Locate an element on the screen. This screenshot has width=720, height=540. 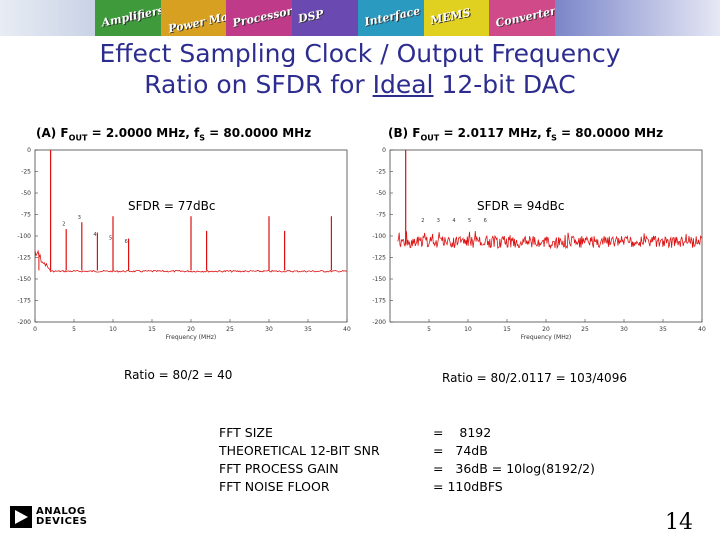
title-line-1: Effect Sampling Clock / Output Frequency is located at coordinates (360, 53).